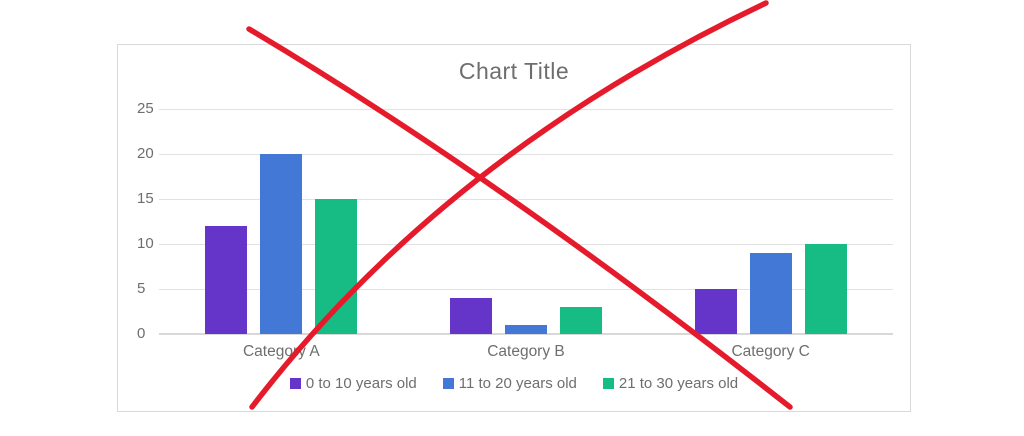 The width and height of the screenshot is (1024, 436). I want to click on y-tick-label: 15, so click(145, 198).